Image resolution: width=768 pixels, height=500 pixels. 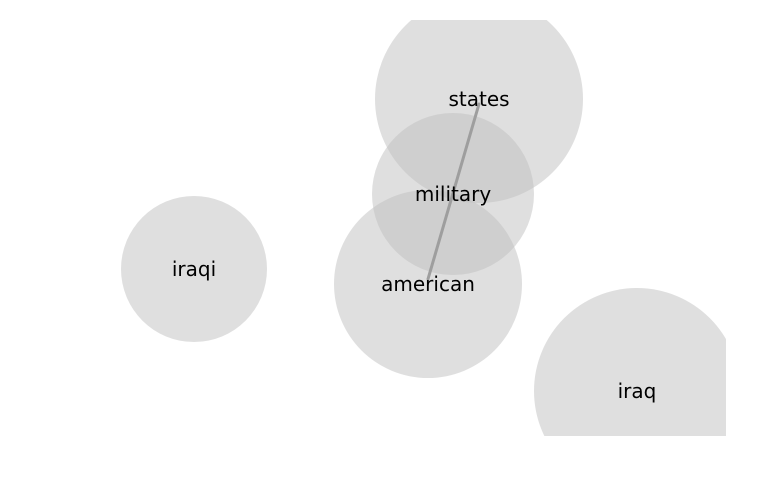 I want to click on bubble-iraq, so click(x=630, y=362).